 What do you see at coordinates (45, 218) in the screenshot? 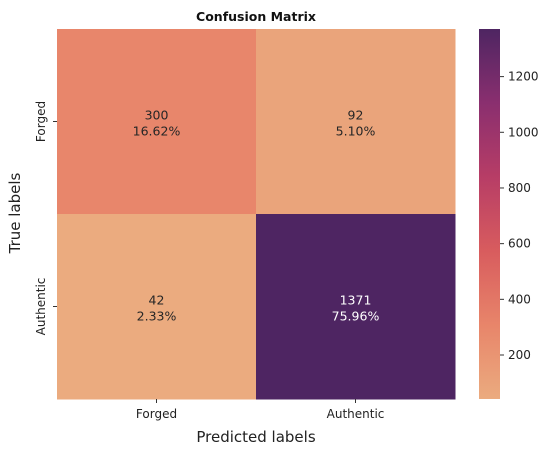
I see `y-axis: Forged Authentic` at bounding box center [45, 218].